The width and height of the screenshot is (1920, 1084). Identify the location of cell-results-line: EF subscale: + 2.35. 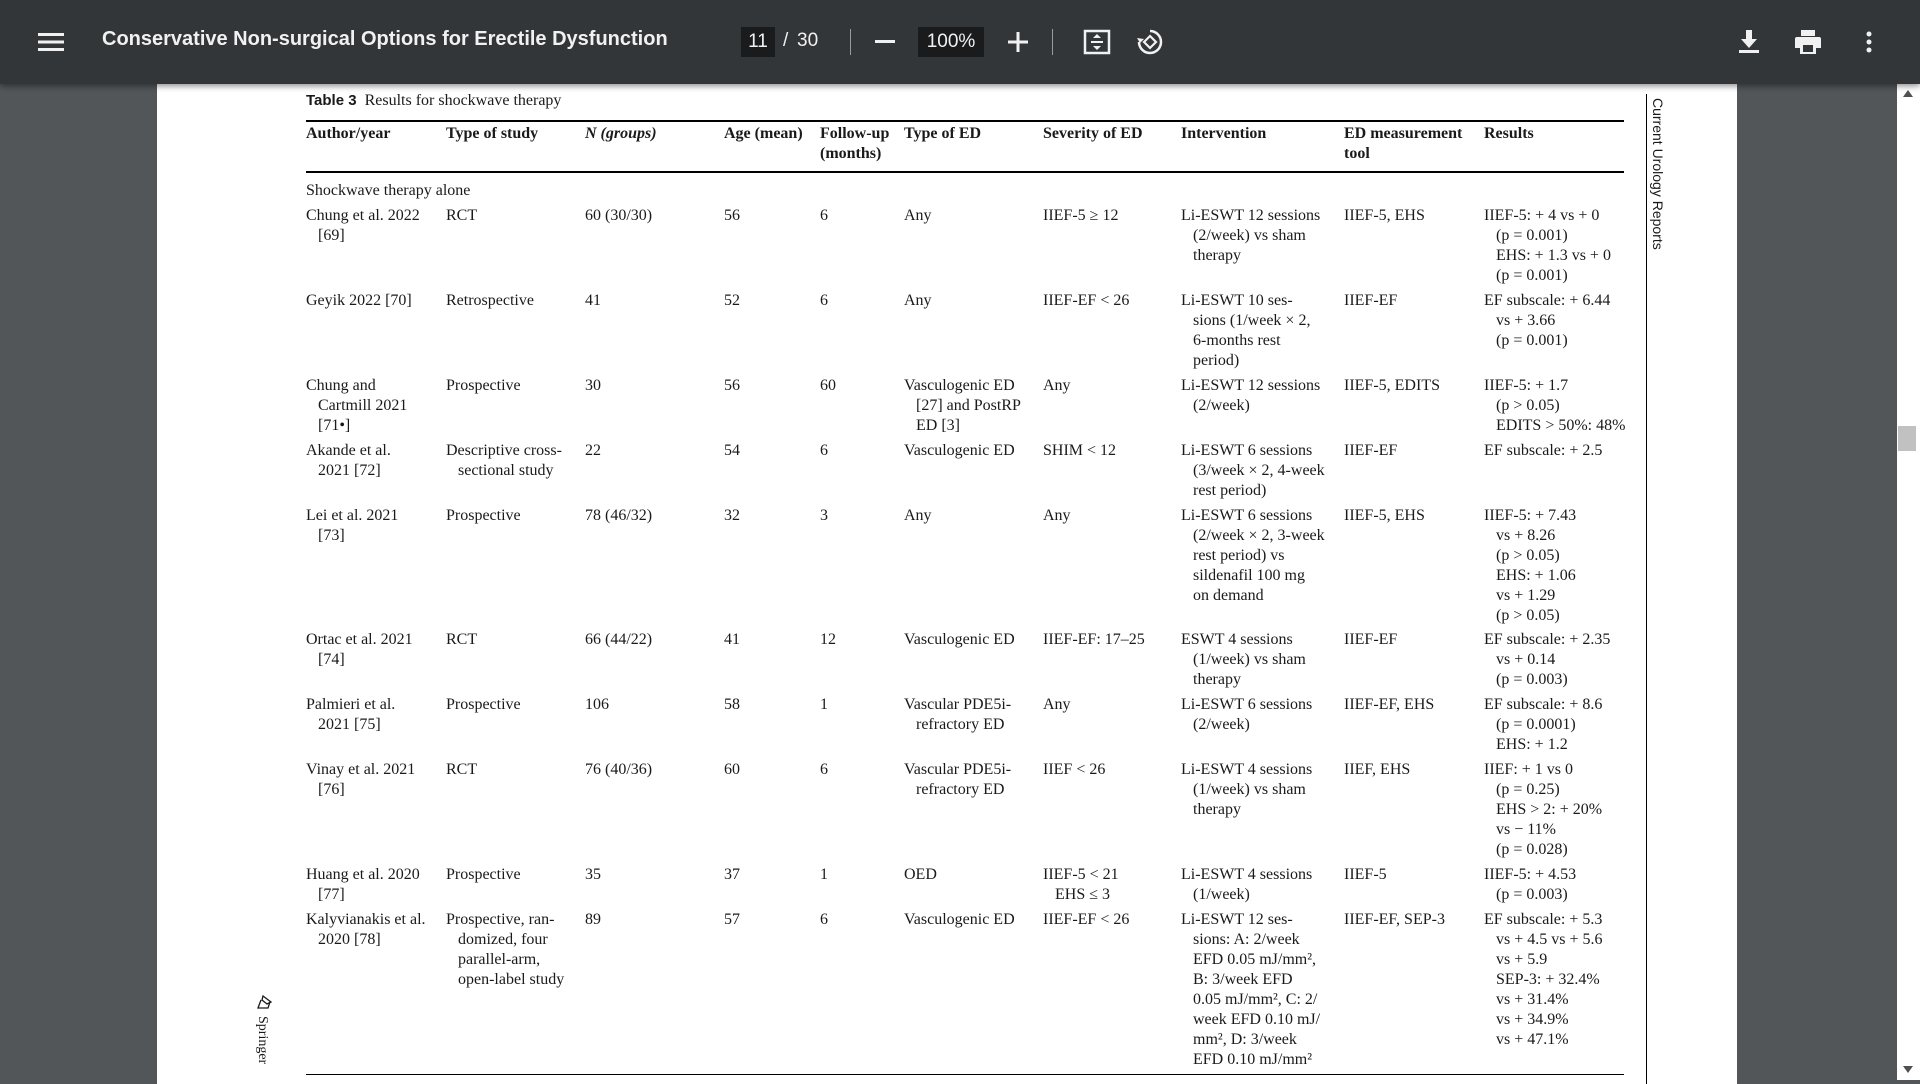
(1547, 639).